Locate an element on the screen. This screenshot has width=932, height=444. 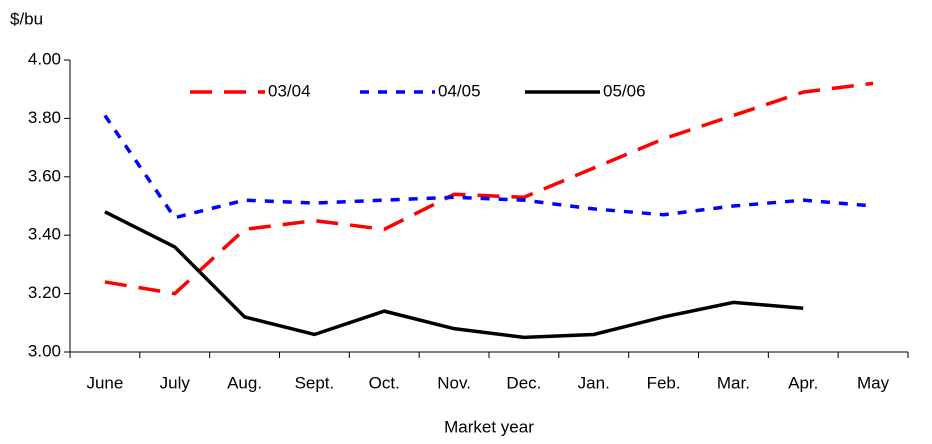
x-tick-label: Dec. is located at coordinates (523, 382).